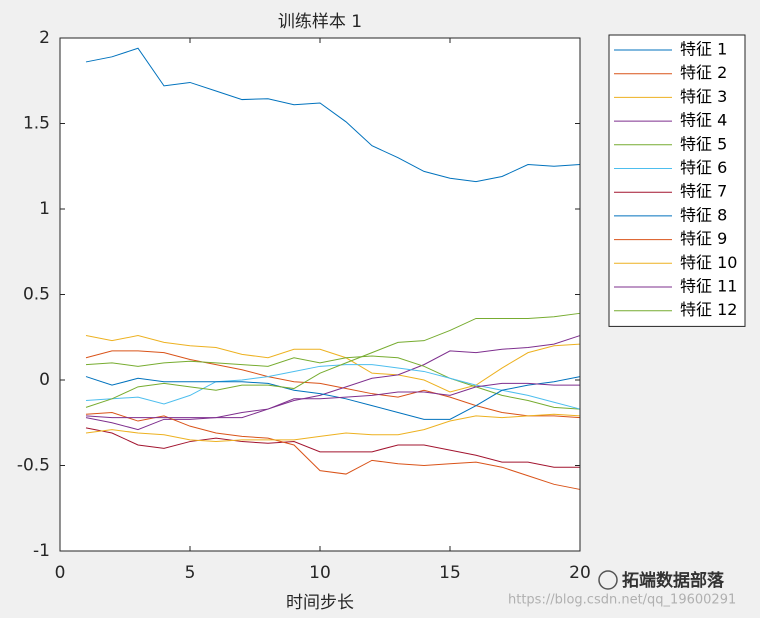 The height and width of the screenshot is (618, 760). I want to click on y-tick-label: -1, so click(41, 551).